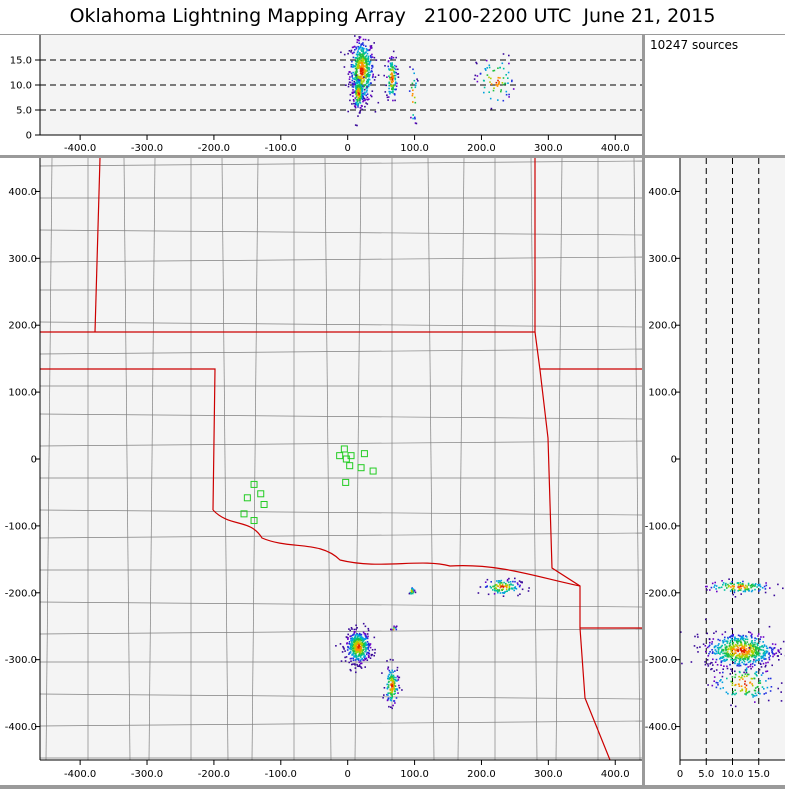 The height and width of the screenshot is (789, 785). What do you see at coordinates (22, 393) in the screenshot?
I see `y-tick-label: 100.0` at bounding box center [22, 393].